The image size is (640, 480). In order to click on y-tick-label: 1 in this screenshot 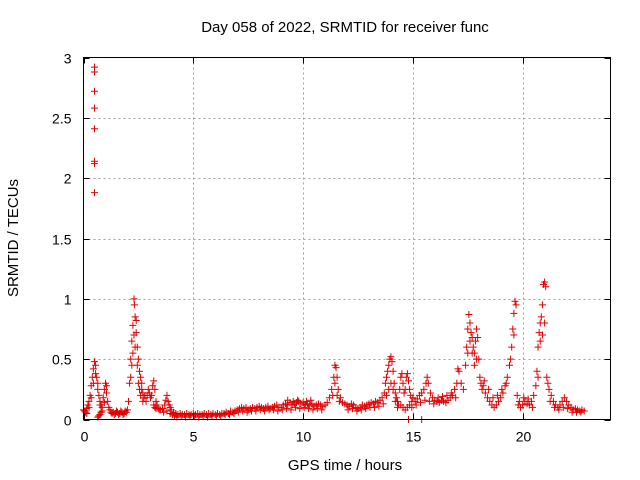, I will do `click(68, 300)`.